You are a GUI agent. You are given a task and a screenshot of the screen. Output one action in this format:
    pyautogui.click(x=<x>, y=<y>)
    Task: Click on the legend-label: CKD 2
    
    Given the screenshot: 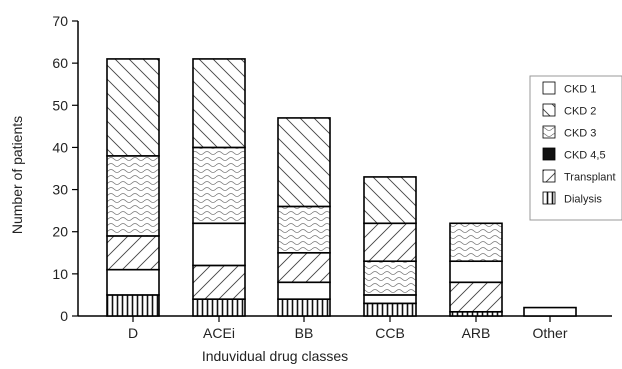 What is the action you would take?
    pyautogui.click(x=580, y=112)
    